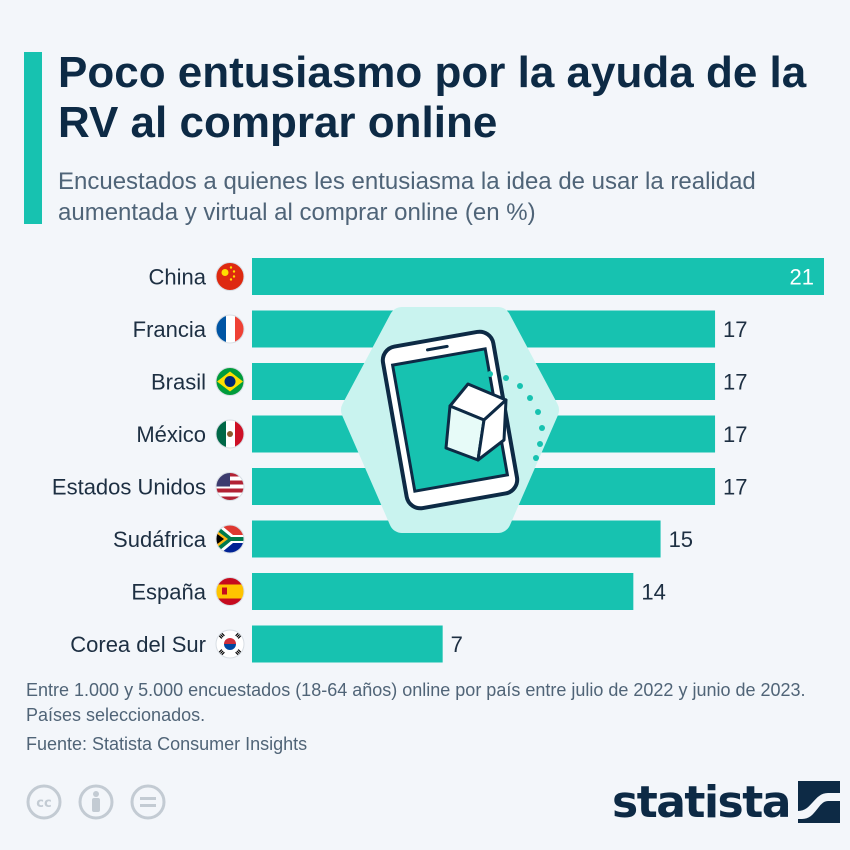  What do you see at coordinates (170, 329) in the screenshot?
I see `category-label-francia: Francia` at bounding box center [170, 329].